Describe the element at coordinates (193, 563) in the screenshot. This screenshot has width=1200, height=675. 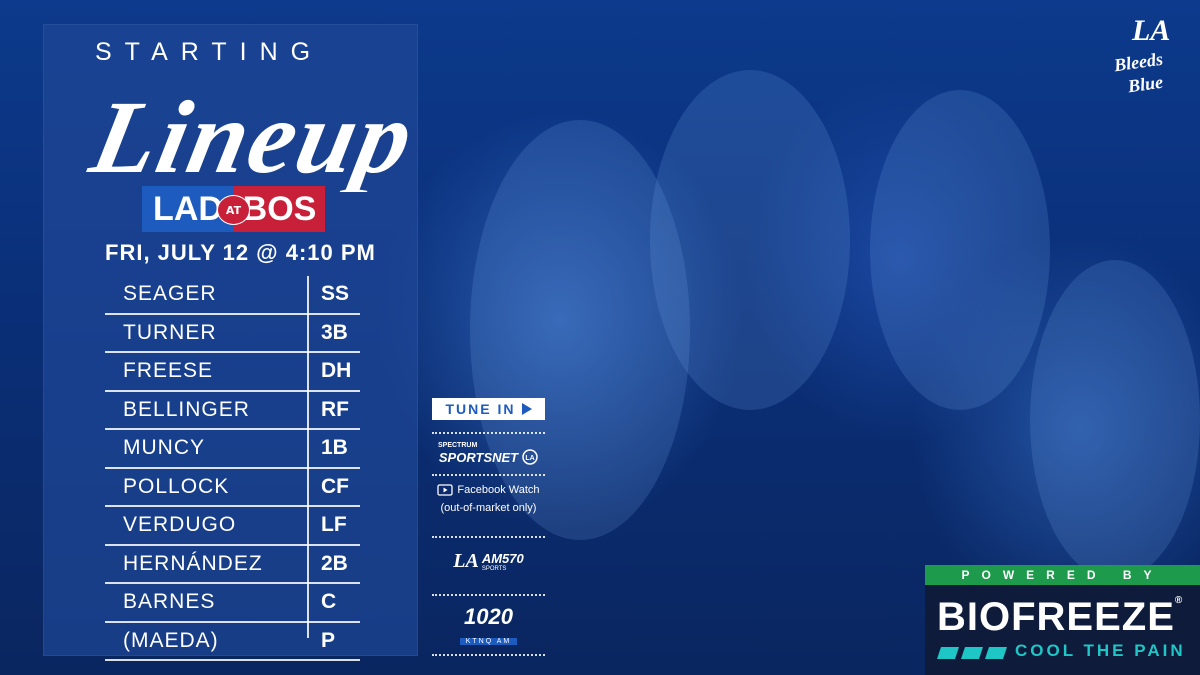
I see `player-name: HERNÁNDEZ` at that location.